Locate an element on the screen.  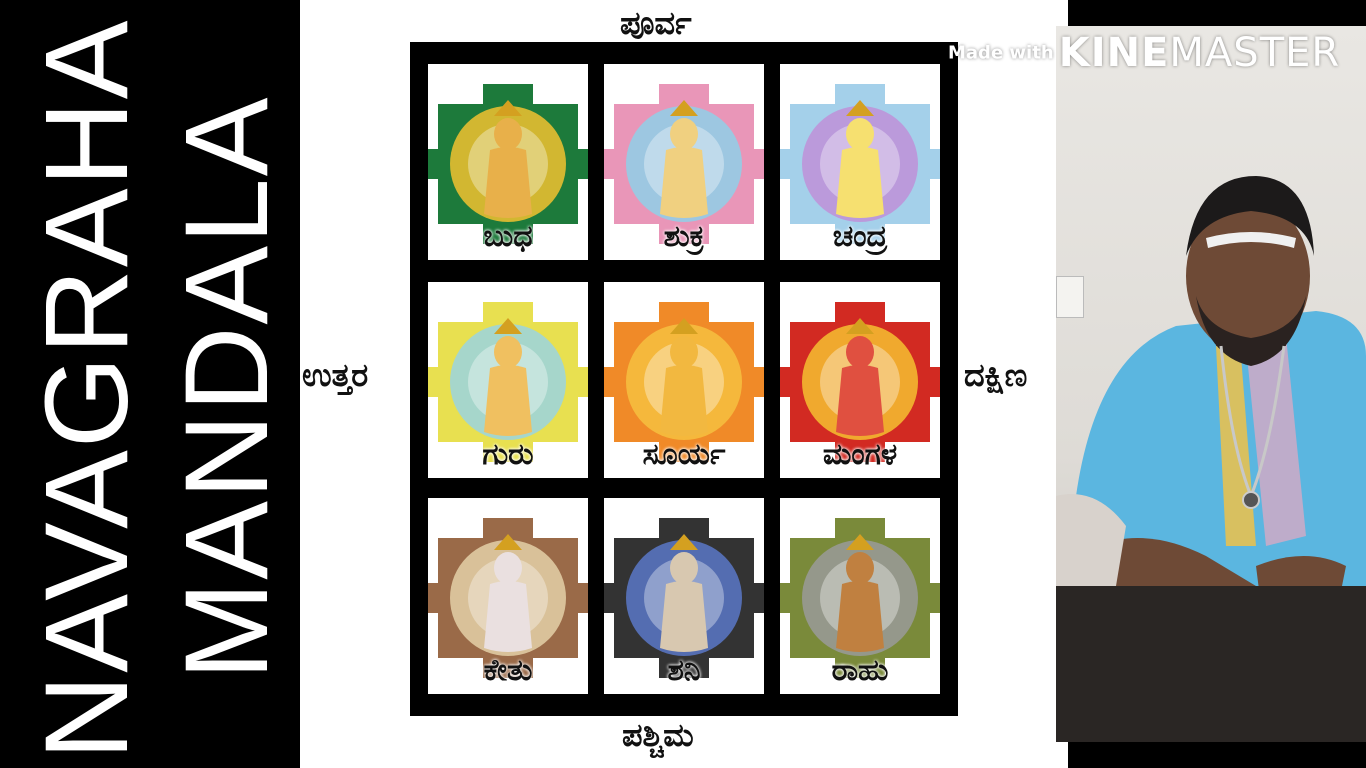
graha-label: ಶನಿ is located at coordinates (684, 670).